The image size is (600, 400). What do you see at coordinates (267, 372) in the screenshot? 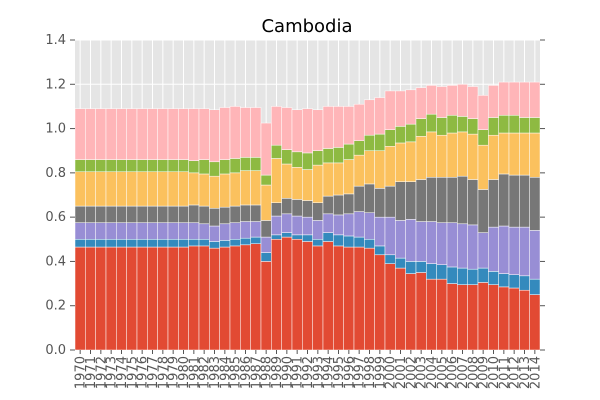
I see `x-tick-label: 1988` at bounding box center [267, 372].